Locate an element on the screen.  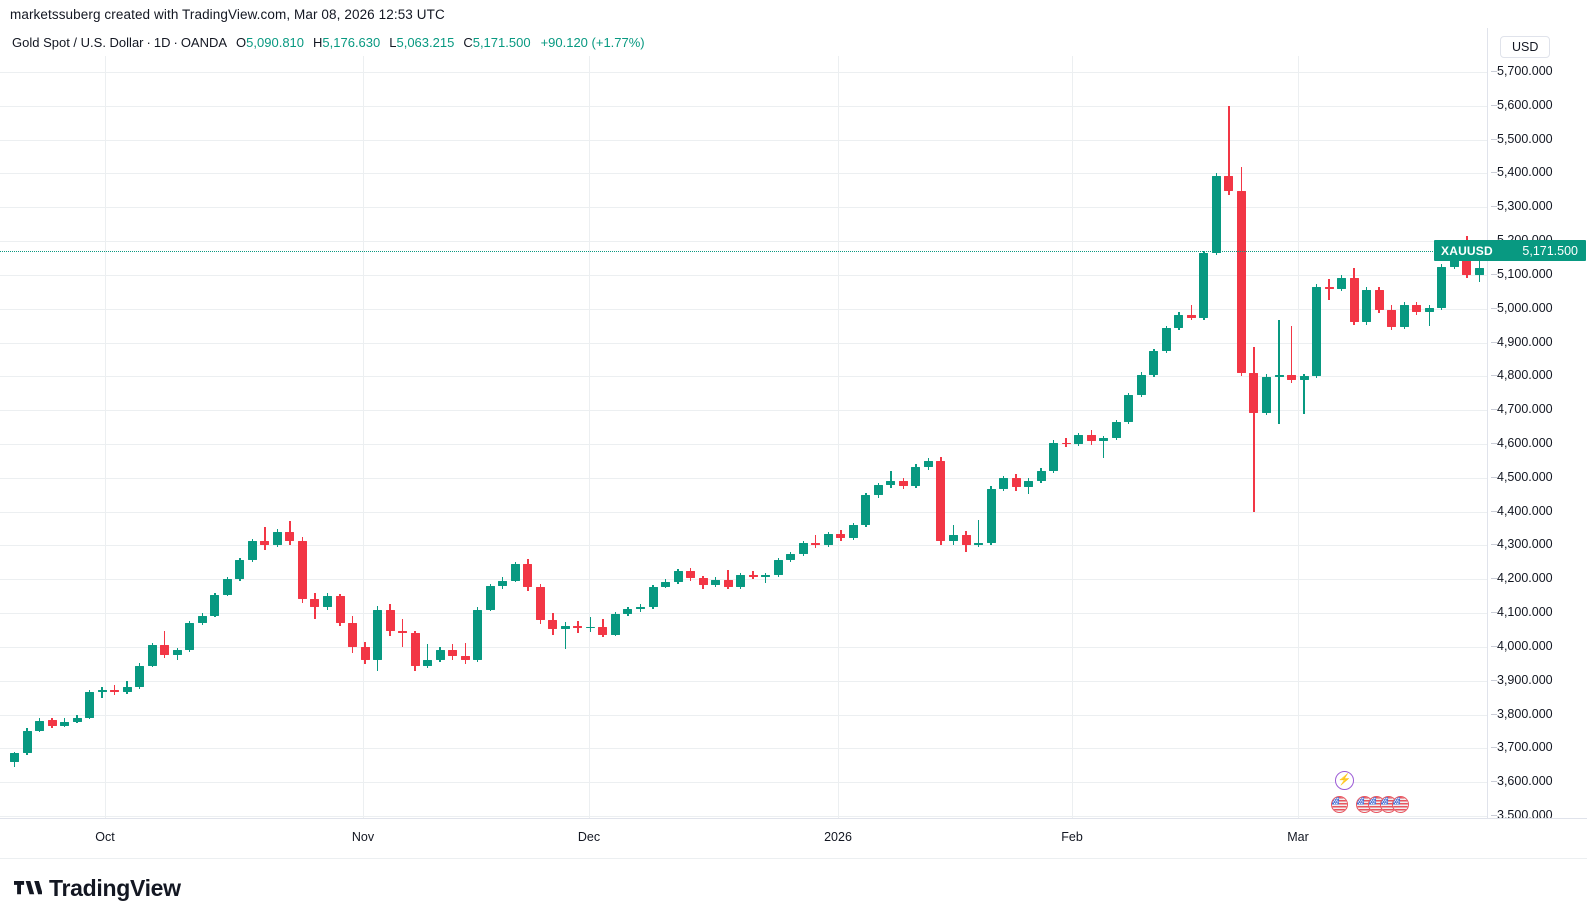
price-tick: 4,300.000 is located at coordinates (1522, 544).